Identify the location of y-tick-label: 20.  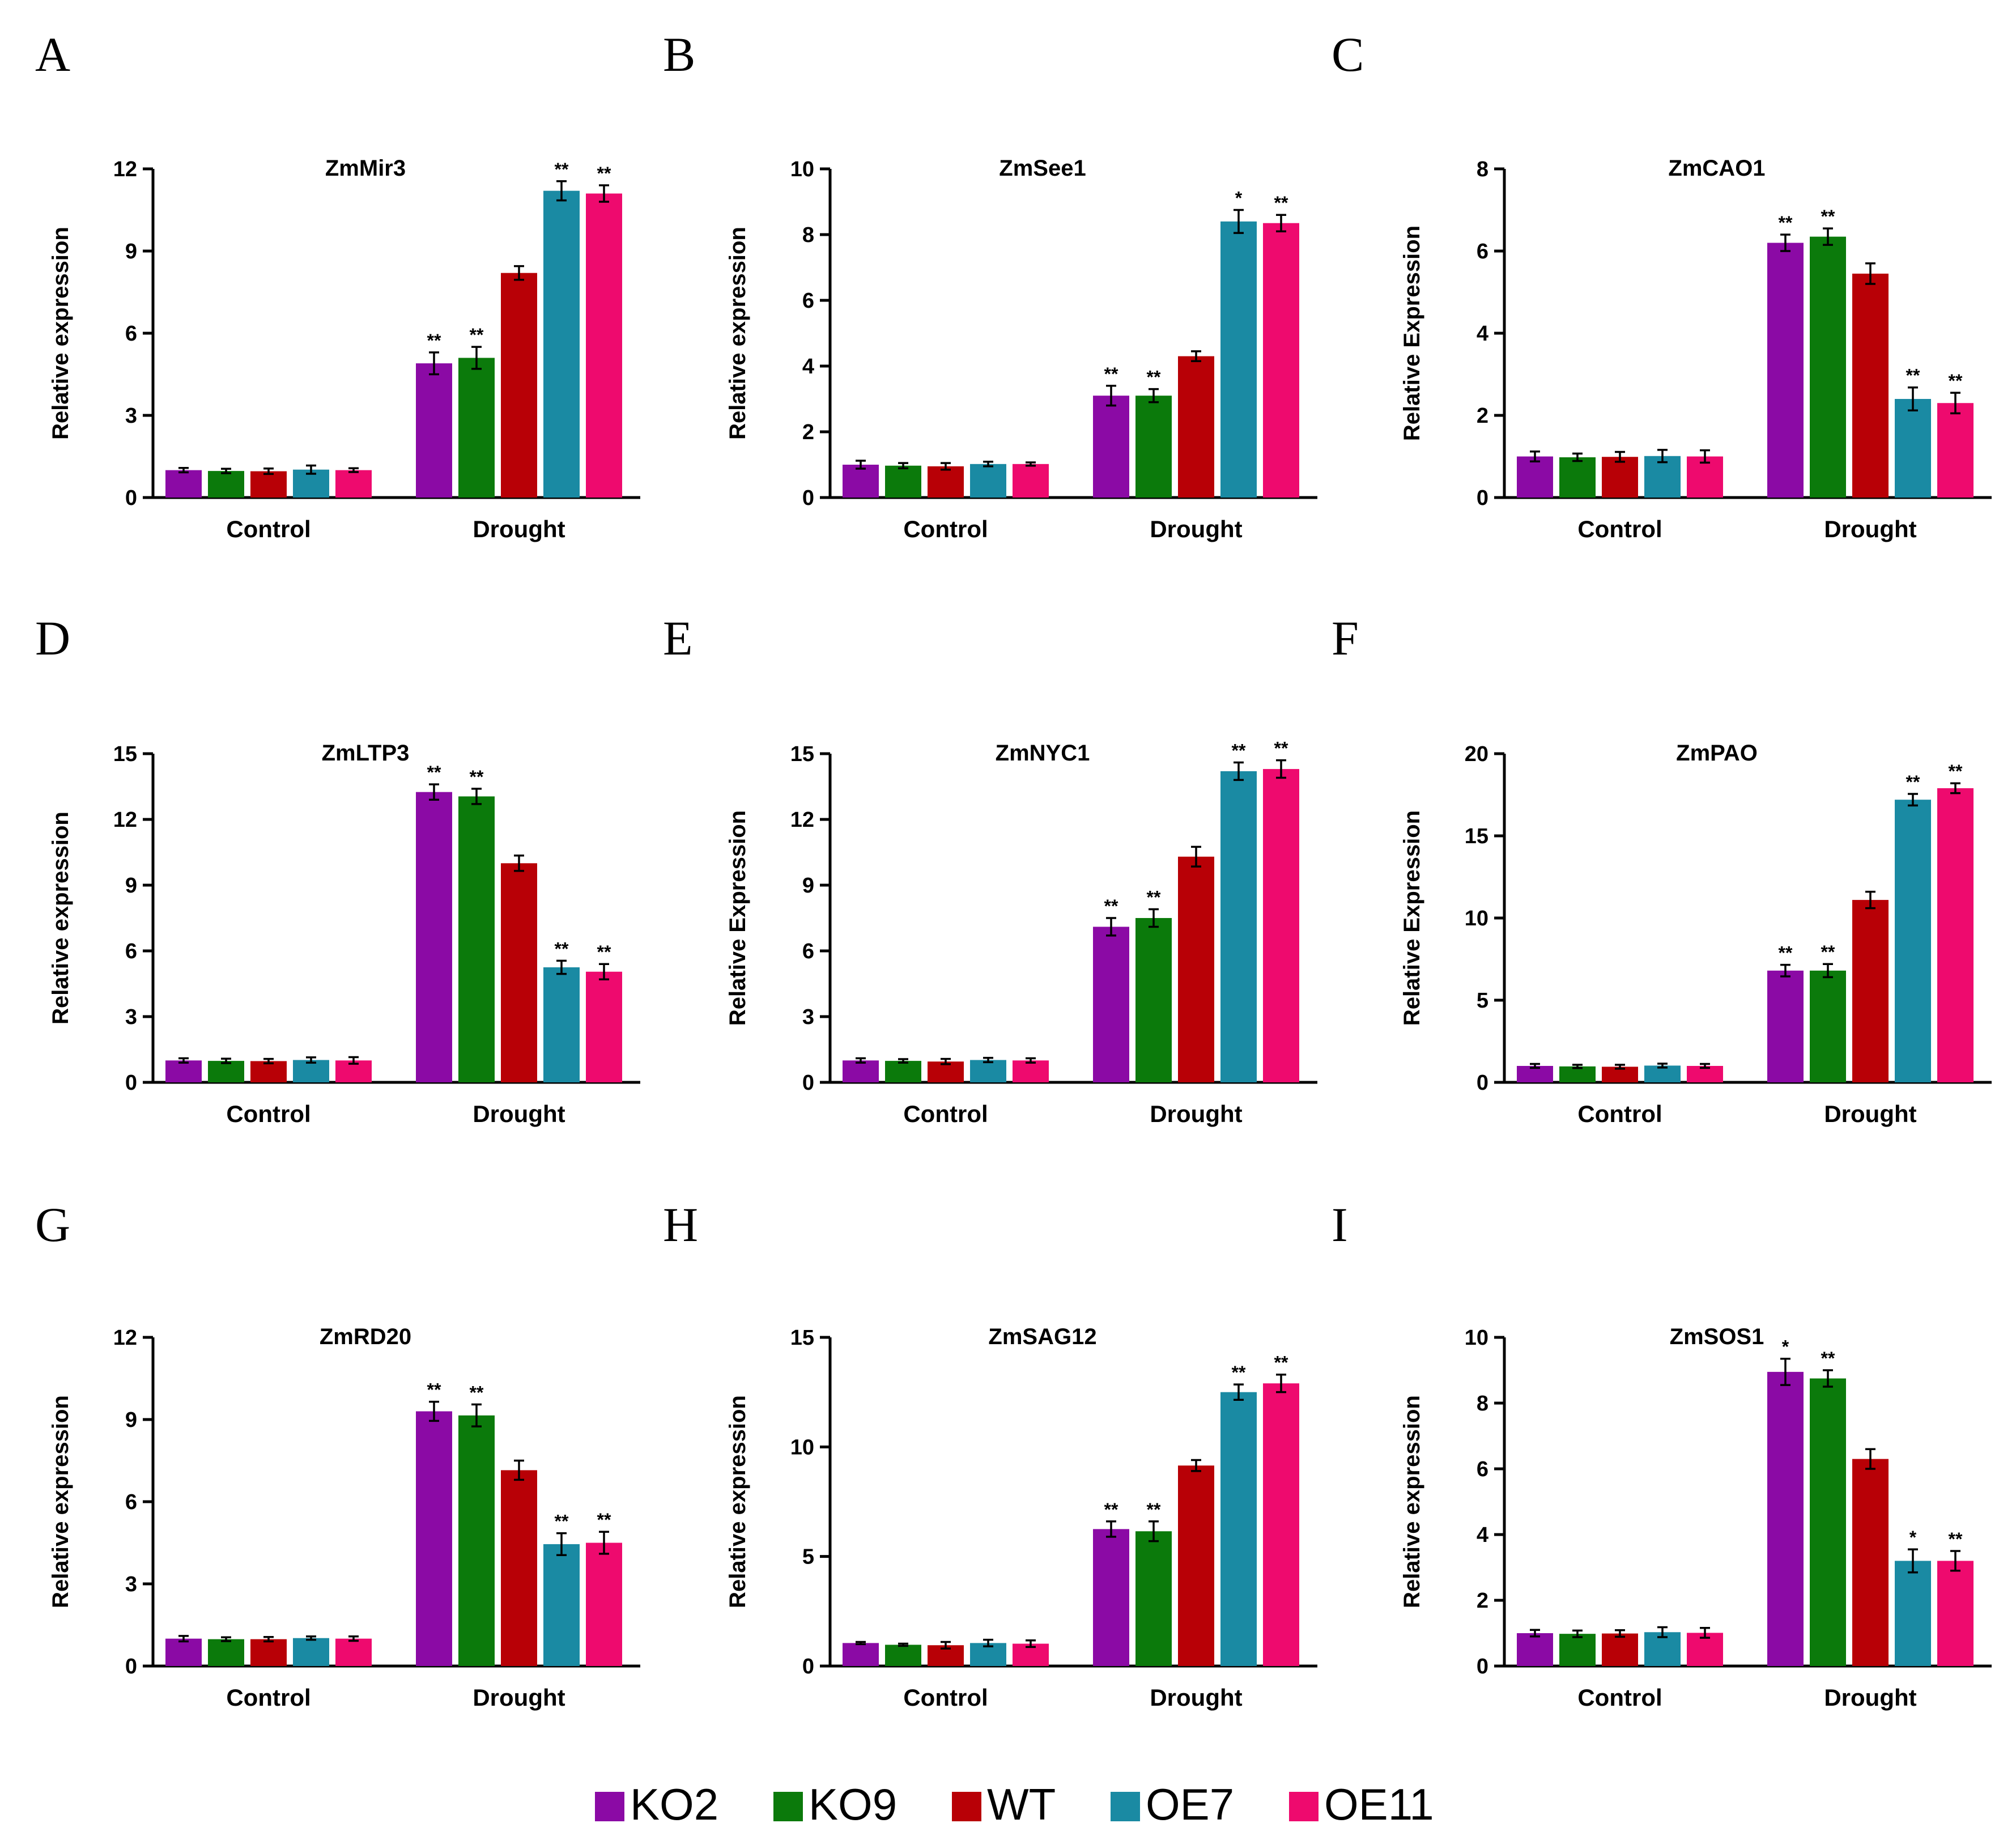
(1476, 754).